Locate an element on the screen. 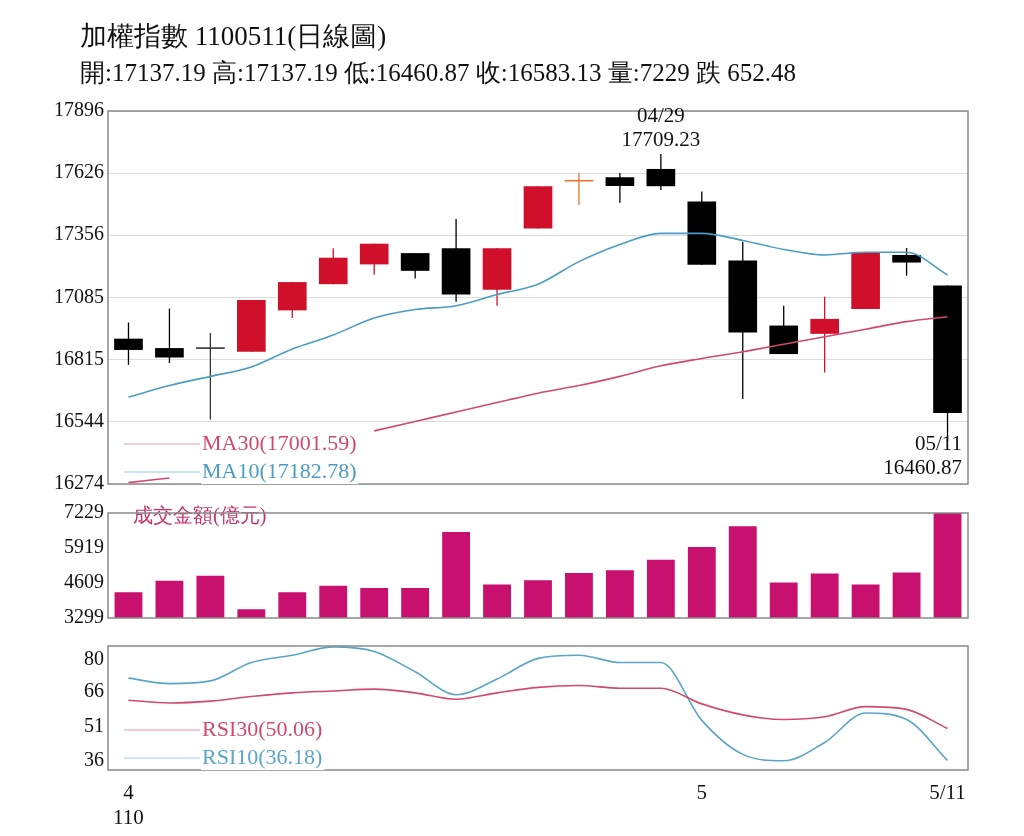 The image size is (1024, 836). y-tick-label: 51 is located at coordinates (94, 724).